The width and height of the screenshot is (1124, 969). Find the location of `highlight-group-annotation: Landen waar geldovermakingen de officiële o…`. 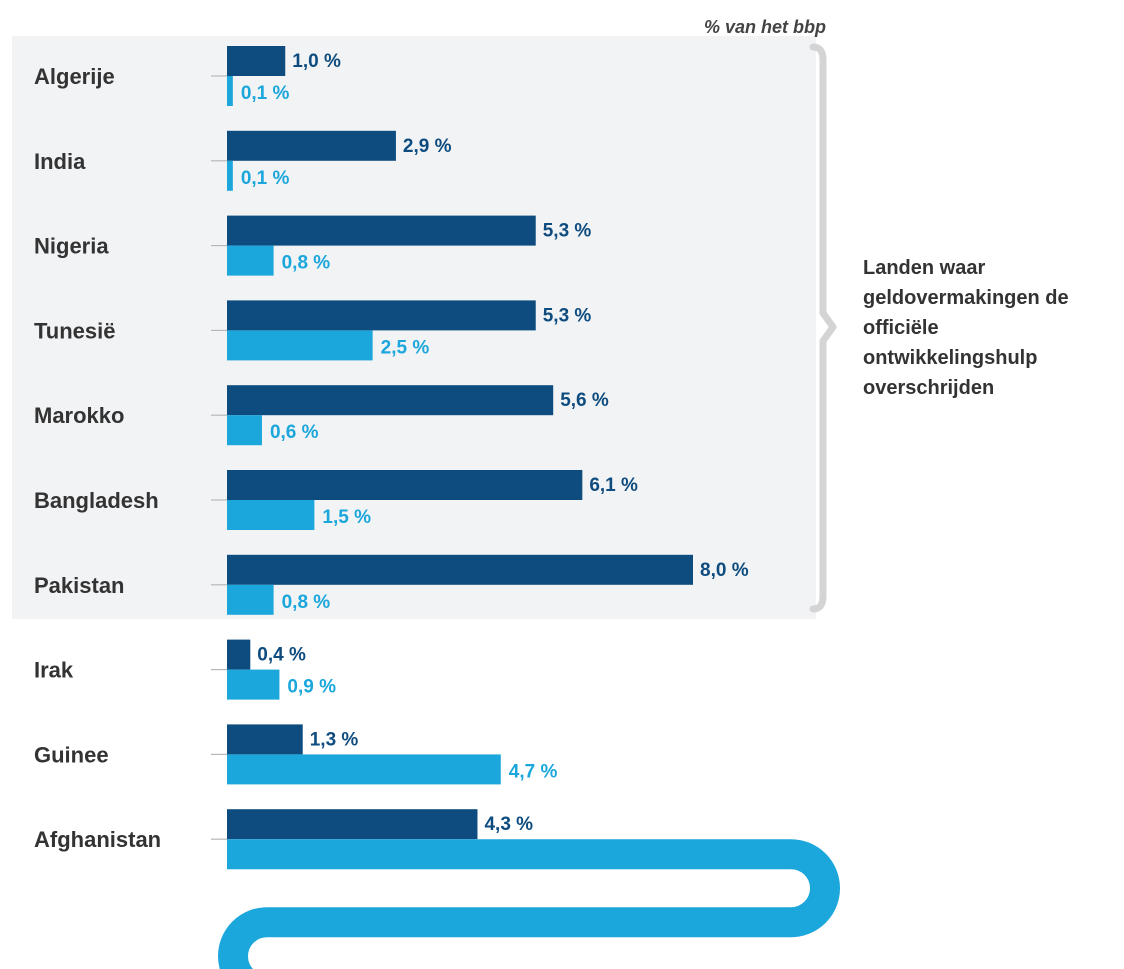

highlight-group-annotation: Landen waar geldovermakingen de officiële o… is located at coordinates (966, 328).